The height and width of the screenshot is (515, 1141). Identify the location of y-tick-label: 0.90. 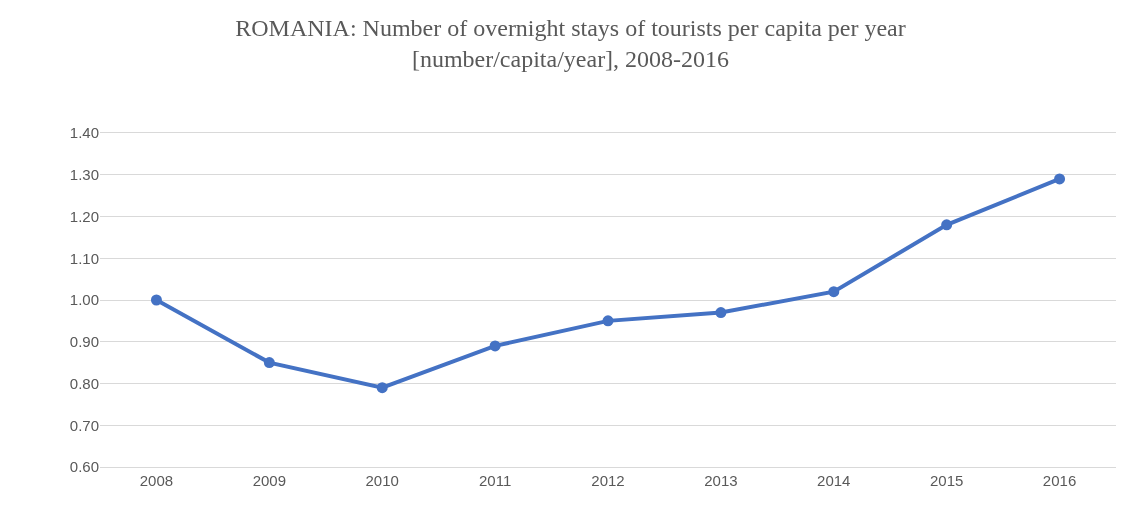
(84, 341).